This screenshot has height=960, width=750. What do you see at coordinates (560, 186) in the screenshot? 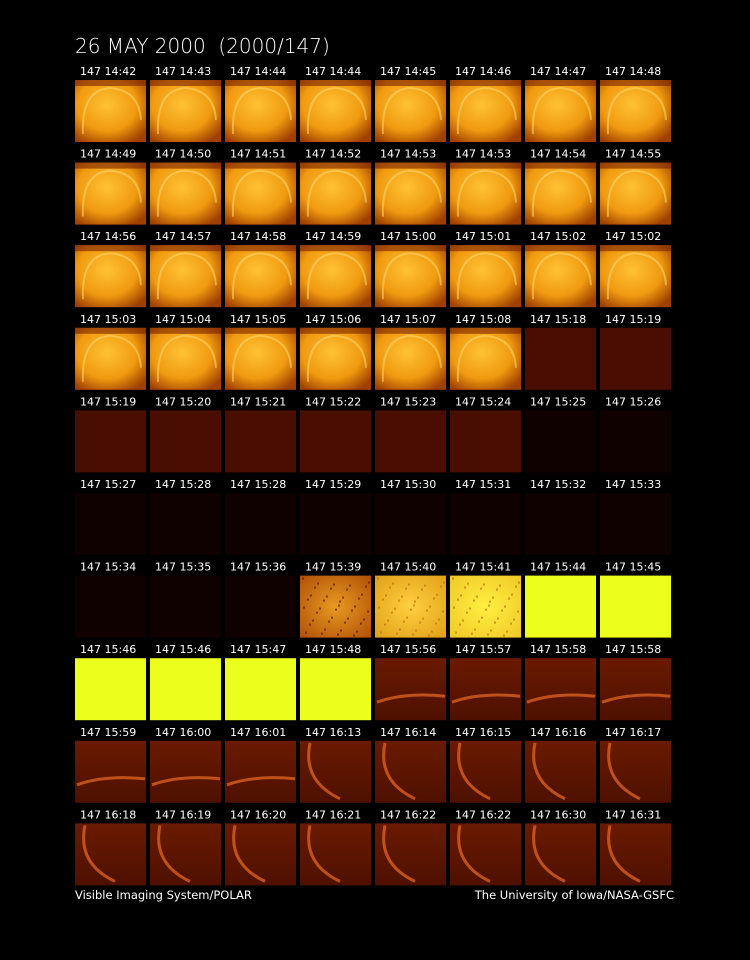
I see `frame: 147 14:54` at bounding box center [560, 186].